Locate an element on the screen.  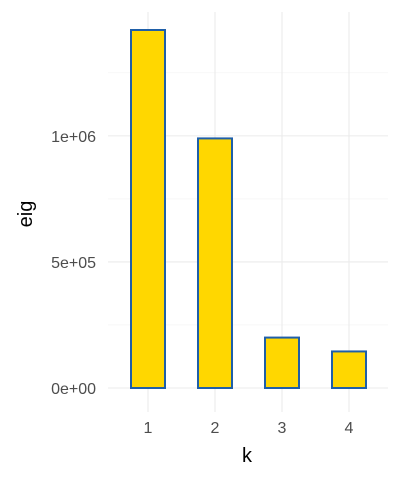
x-axis-tick-labels: 1 2 3 4 is located at coordinates (249, 428).